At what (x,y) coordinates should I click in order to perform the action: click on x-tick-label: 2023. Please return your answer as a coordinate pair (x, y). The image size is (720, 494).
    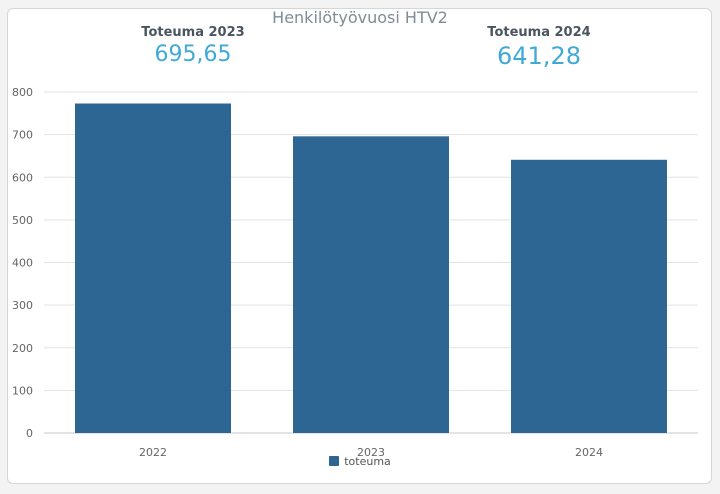
    Looking at the image, I should click on (371, 452).